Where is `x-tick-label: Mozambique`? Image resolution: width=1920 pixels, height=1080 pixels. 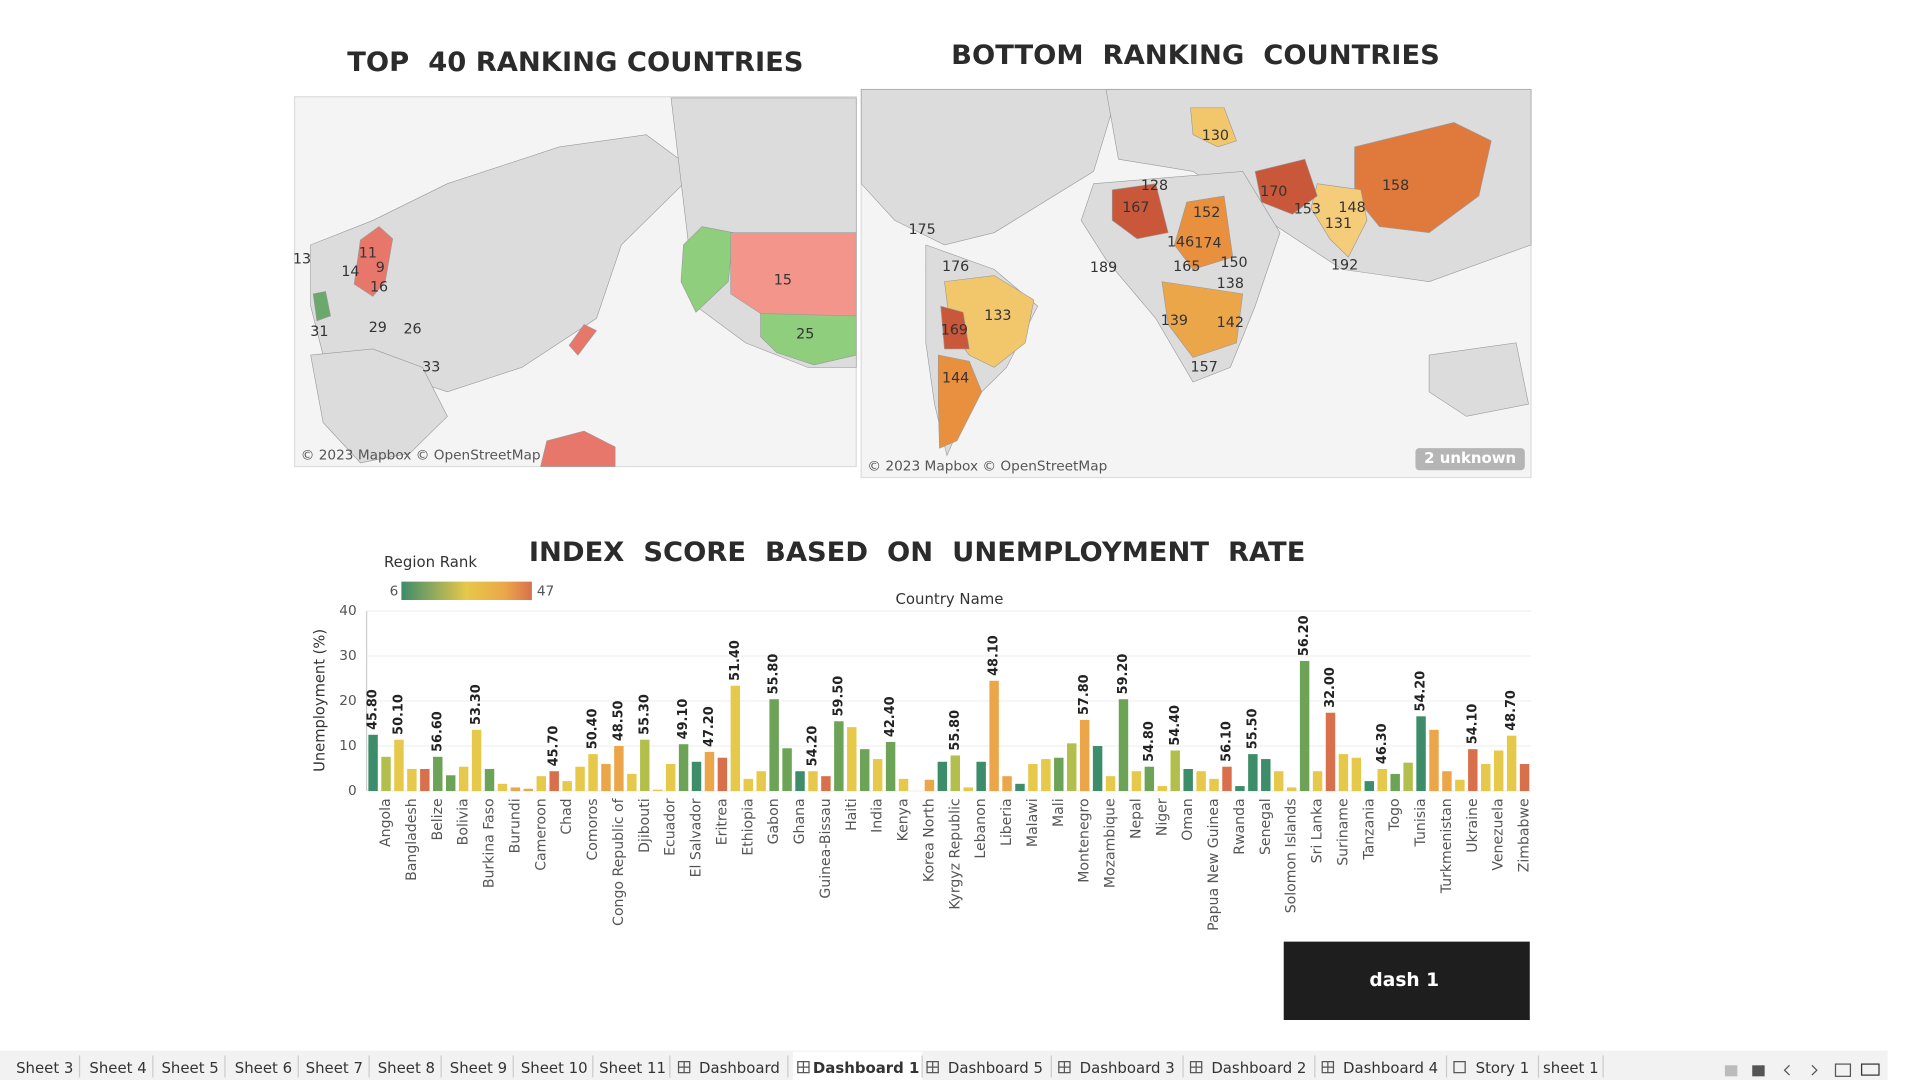 x-tick-label: Mozambique is located at coordinates (1110, 843).